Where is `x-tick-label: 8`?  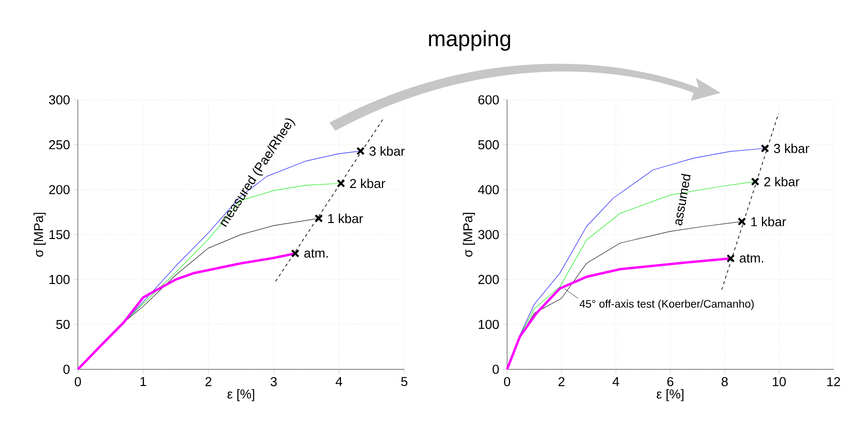
x-tick-label: 8 is located at coordinates (725, 381).